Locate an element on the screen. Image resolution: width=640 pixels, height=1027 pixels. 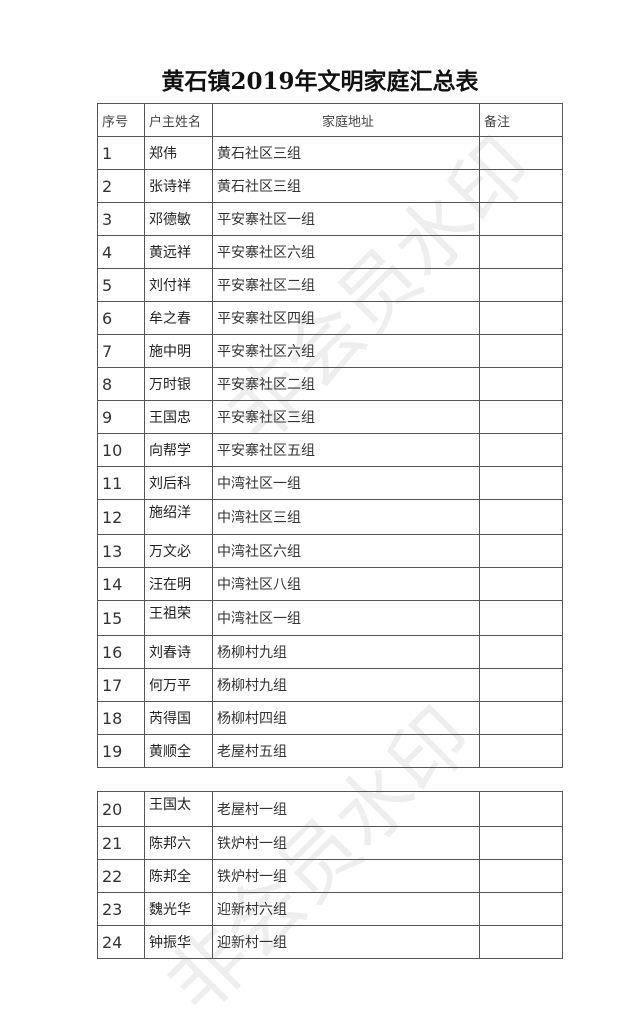
cell-address: 中湾社区三组 is located at coordinates (346, 517).